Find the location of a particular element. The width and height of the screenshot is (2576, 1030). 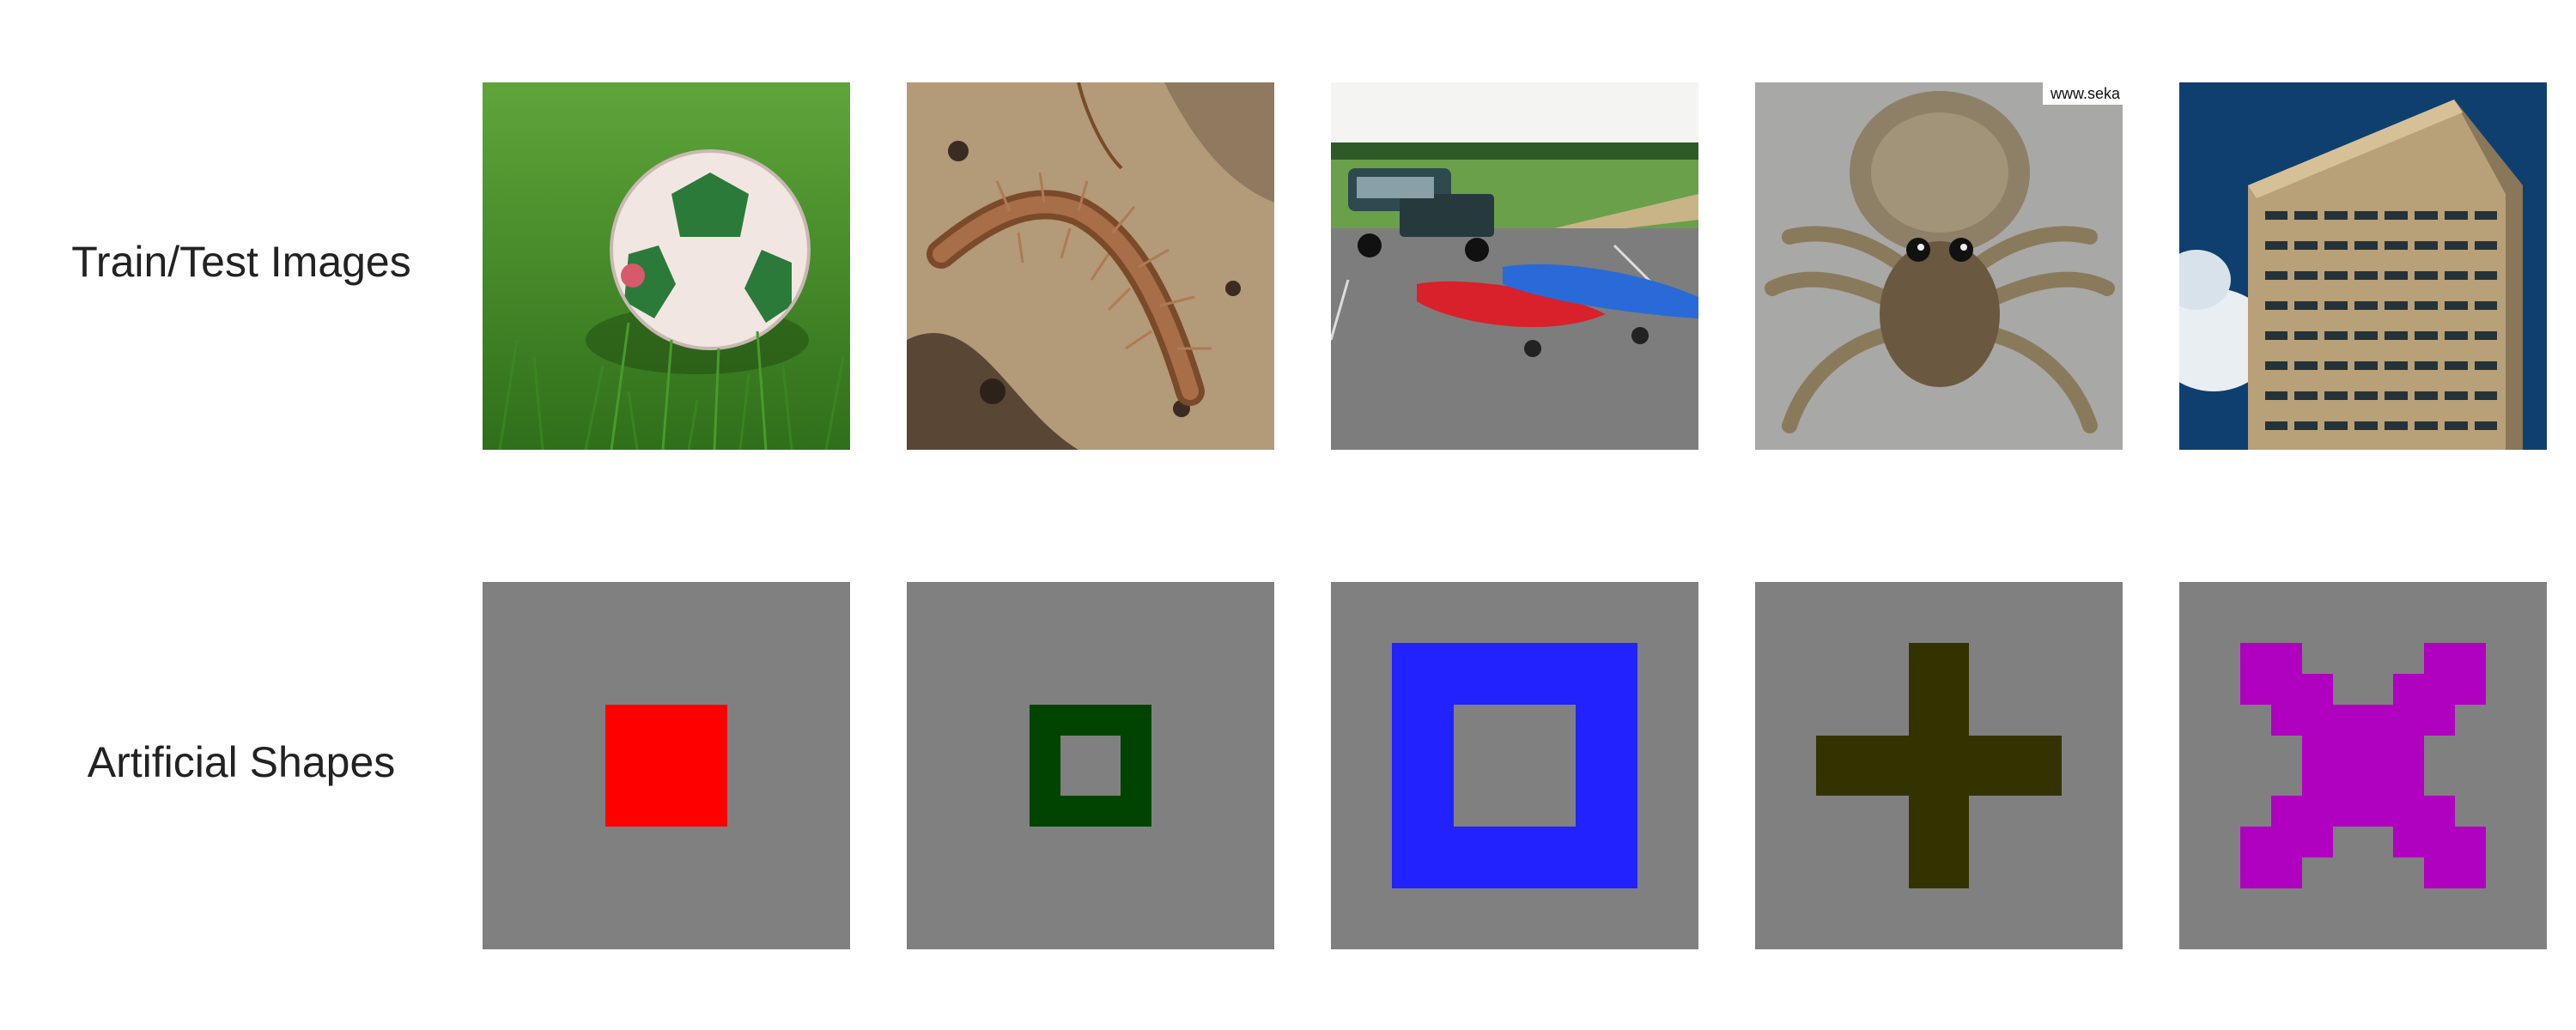

soccer-ball-icon is located at coordinates (666, 266).